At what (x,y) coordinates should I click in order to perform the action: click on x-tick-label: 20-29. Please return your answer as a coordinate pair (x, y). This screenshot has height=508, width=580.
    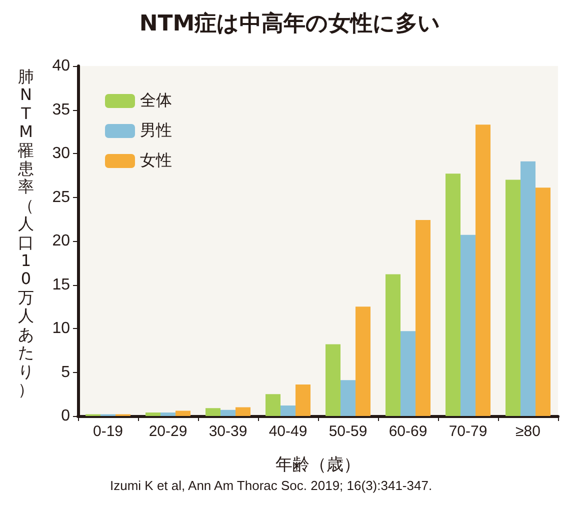
    Looking at the image, I should click on (168, 431).